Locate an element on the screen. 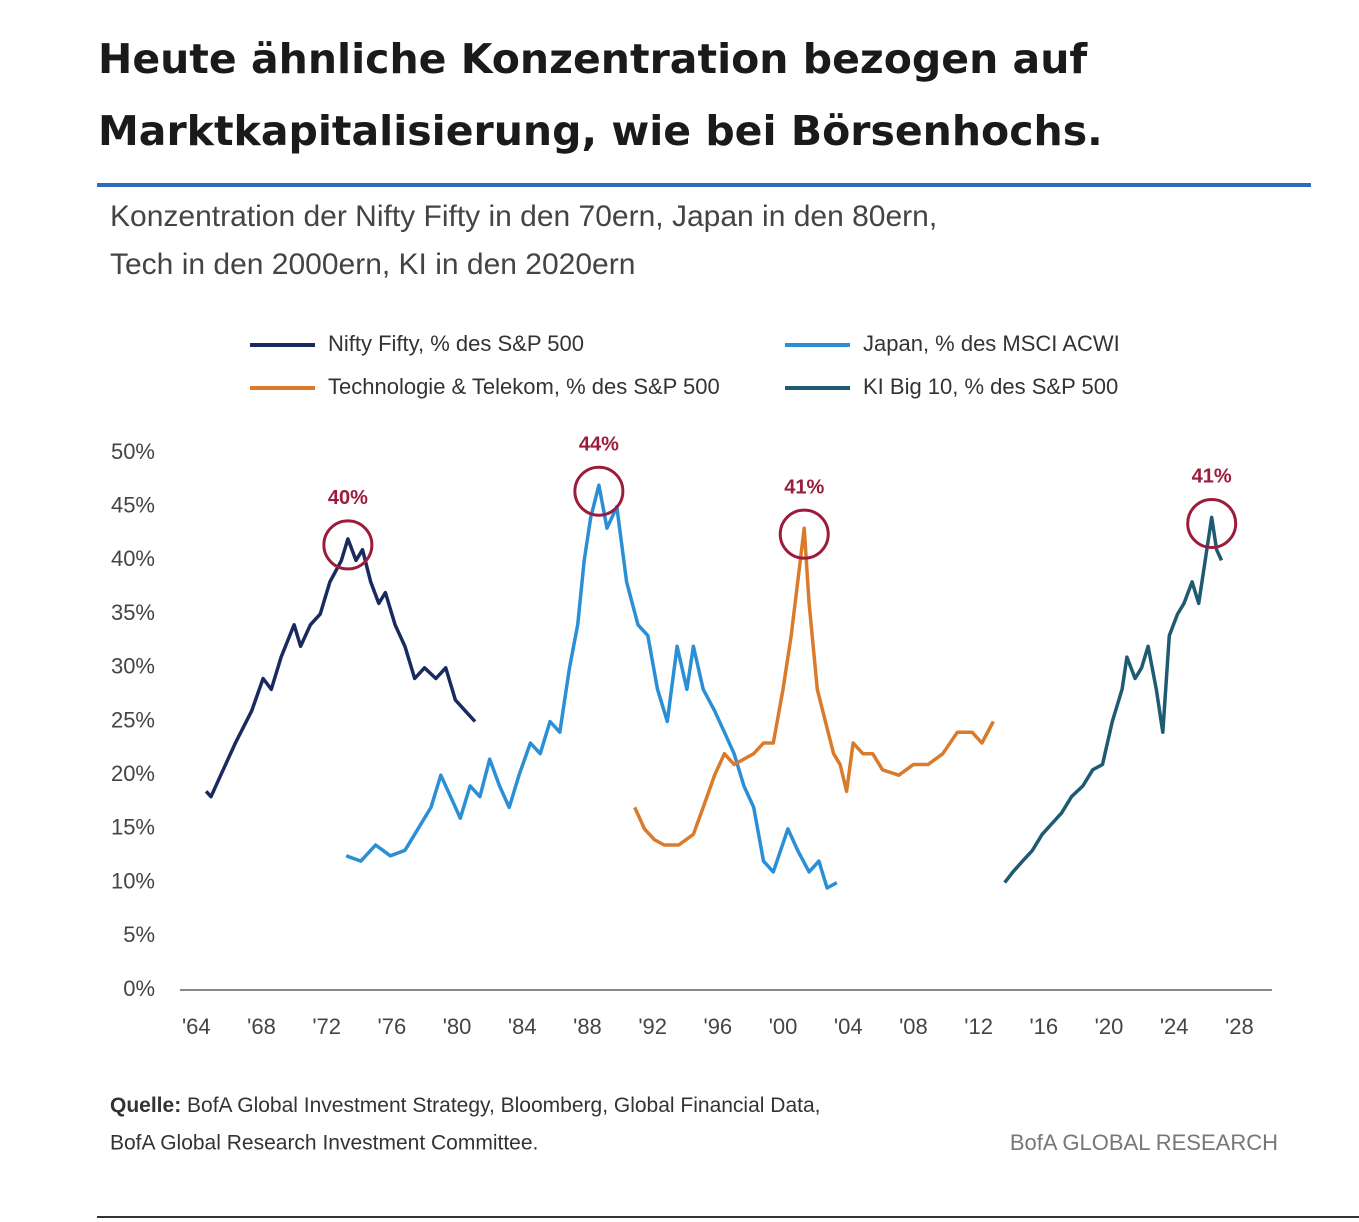 The width and height of the screenshot is (1359, 1222). header-title: Heute ähnliche Konzentration bezogen auf is located at coordinates (593, 59).